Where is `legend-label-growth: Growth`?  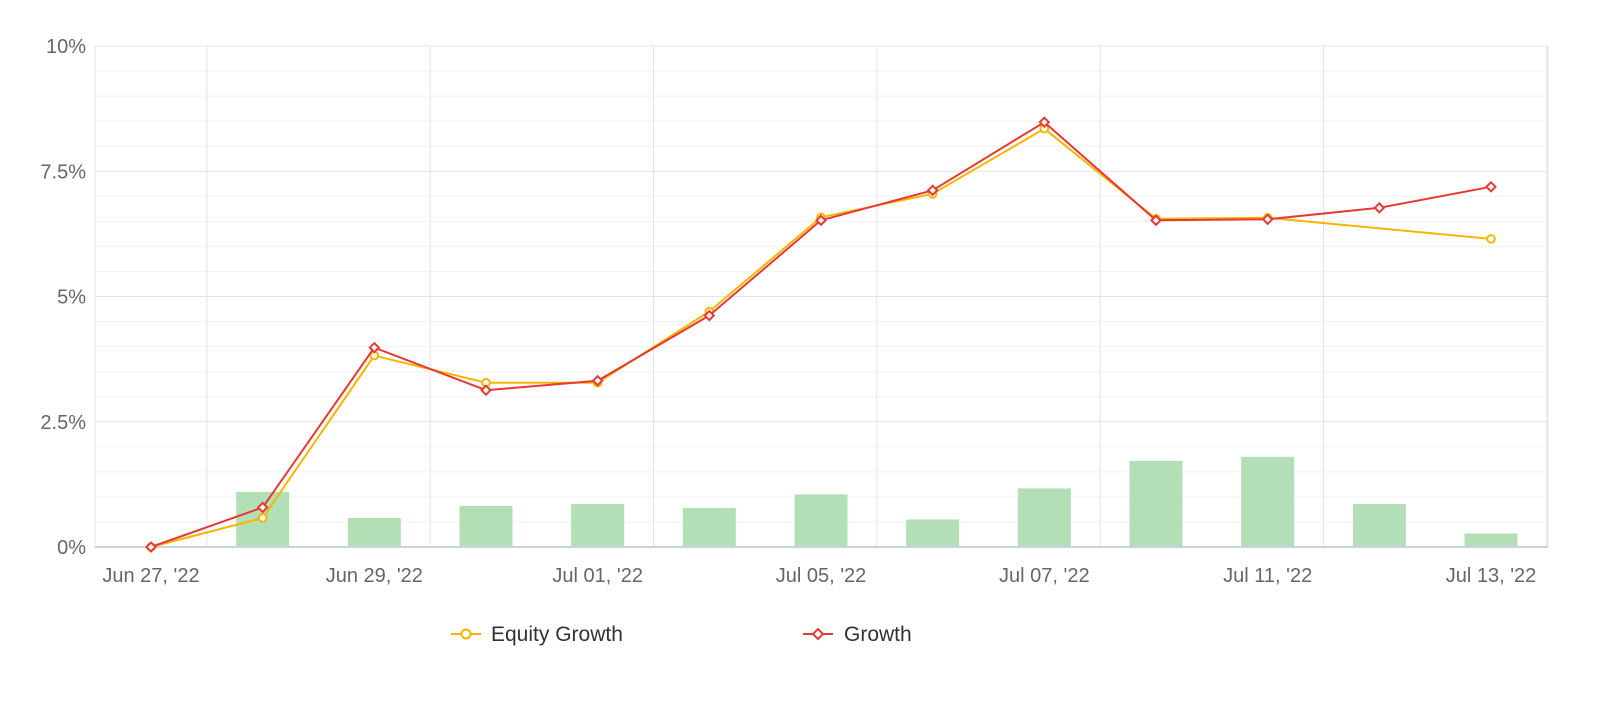
legend-label-growth: Growth is located at coordinates (878, 634).